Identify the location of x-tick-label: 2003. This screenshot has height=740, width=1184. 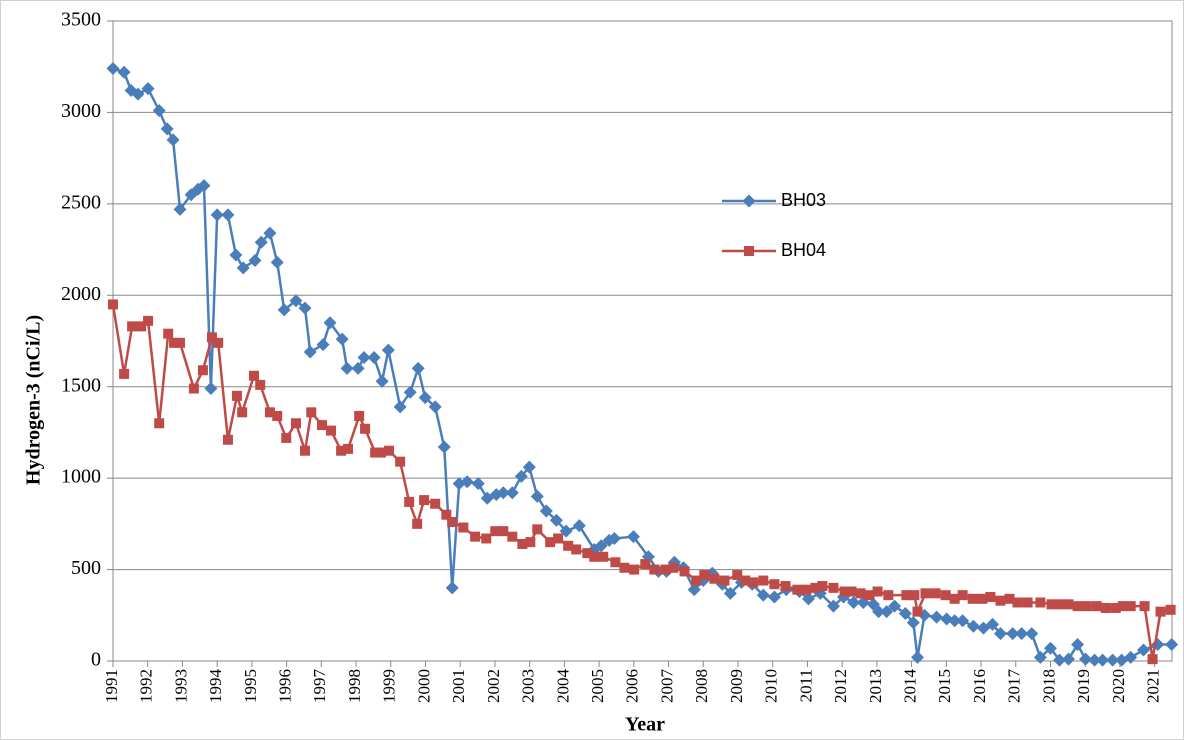
(528, 686).